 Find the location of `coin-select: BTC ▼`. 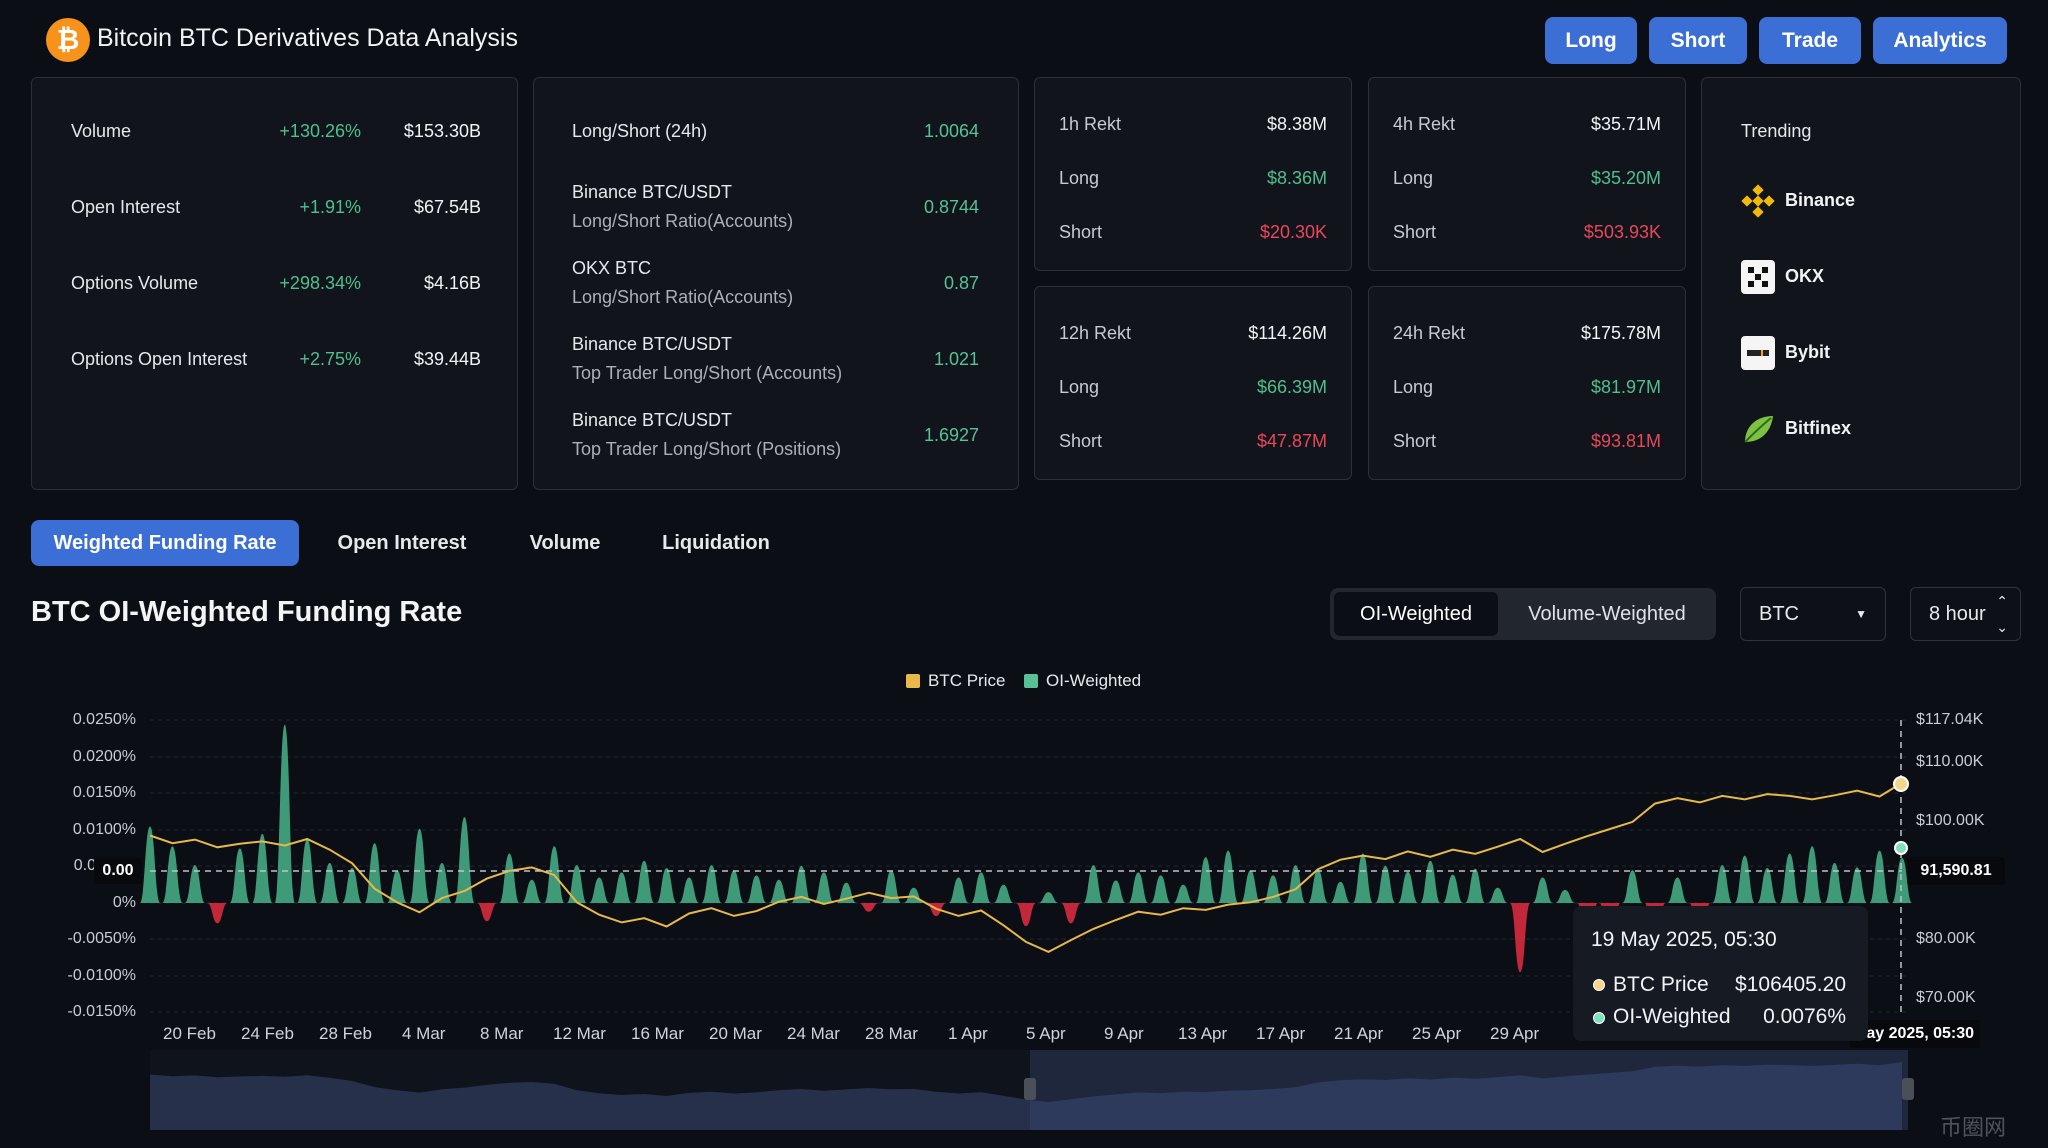

coin-select: BTC ▼ is located at coordinates (1813, 614).